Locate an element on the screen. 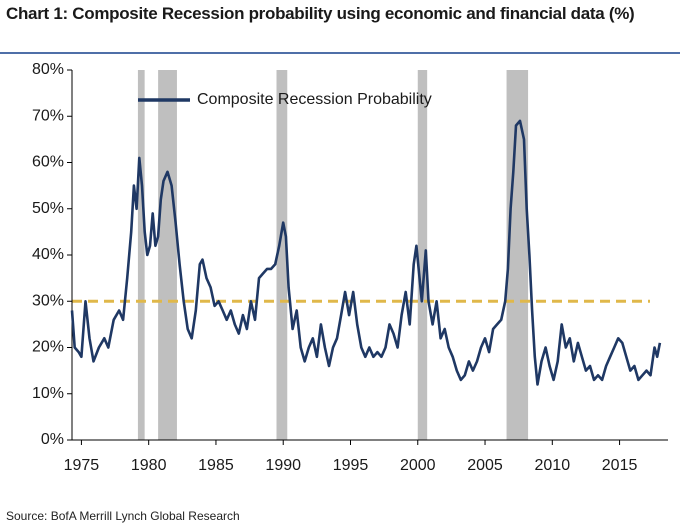 The image size is (680, 531). x-tick-label: 1975 is located at coordinates (82, 465).